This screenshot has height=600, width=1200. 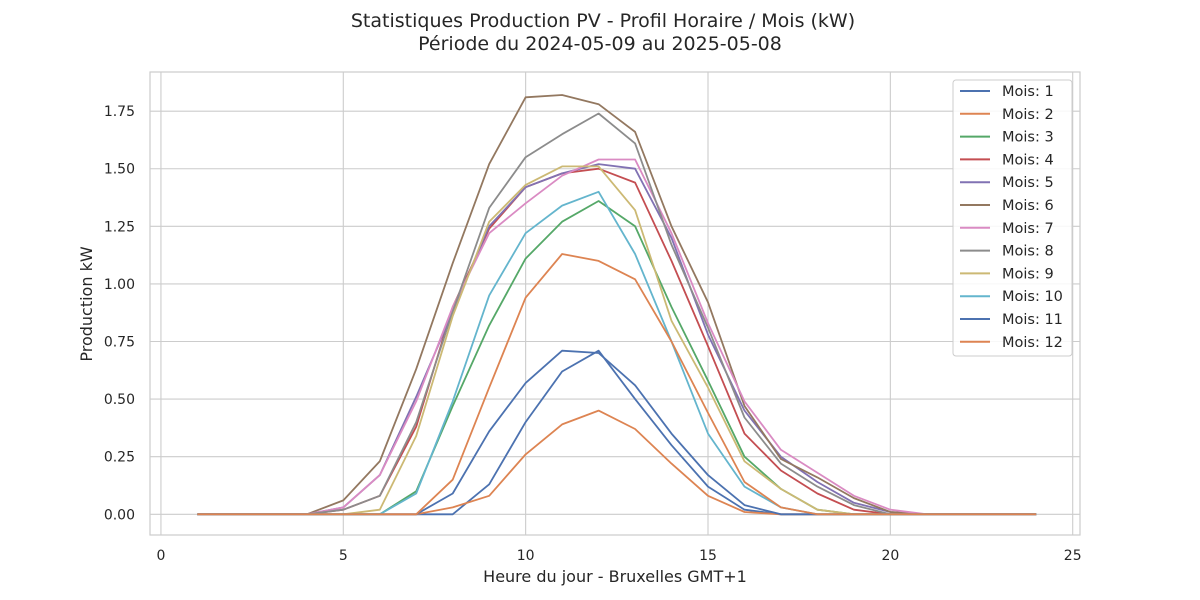 What do you see at coordinates (1028, 92) in the screenshot?
I see `legend-label: Mois: 1` at bounding box center [1028, 92].